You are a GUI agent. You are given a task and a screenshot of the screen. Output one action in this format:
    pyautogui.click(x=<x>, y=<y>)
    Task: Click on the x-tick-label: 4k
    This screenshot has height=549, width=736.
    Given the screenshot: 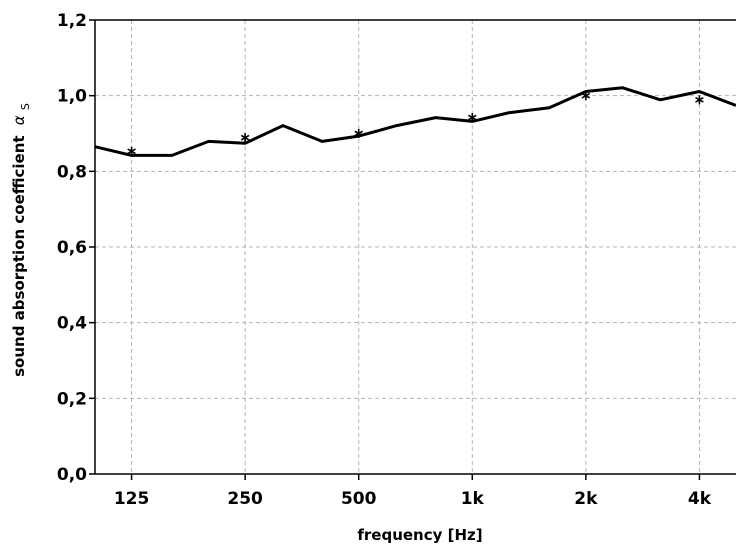 What is the action you would take?
    pyautogui.click(x=700, y=499)
    